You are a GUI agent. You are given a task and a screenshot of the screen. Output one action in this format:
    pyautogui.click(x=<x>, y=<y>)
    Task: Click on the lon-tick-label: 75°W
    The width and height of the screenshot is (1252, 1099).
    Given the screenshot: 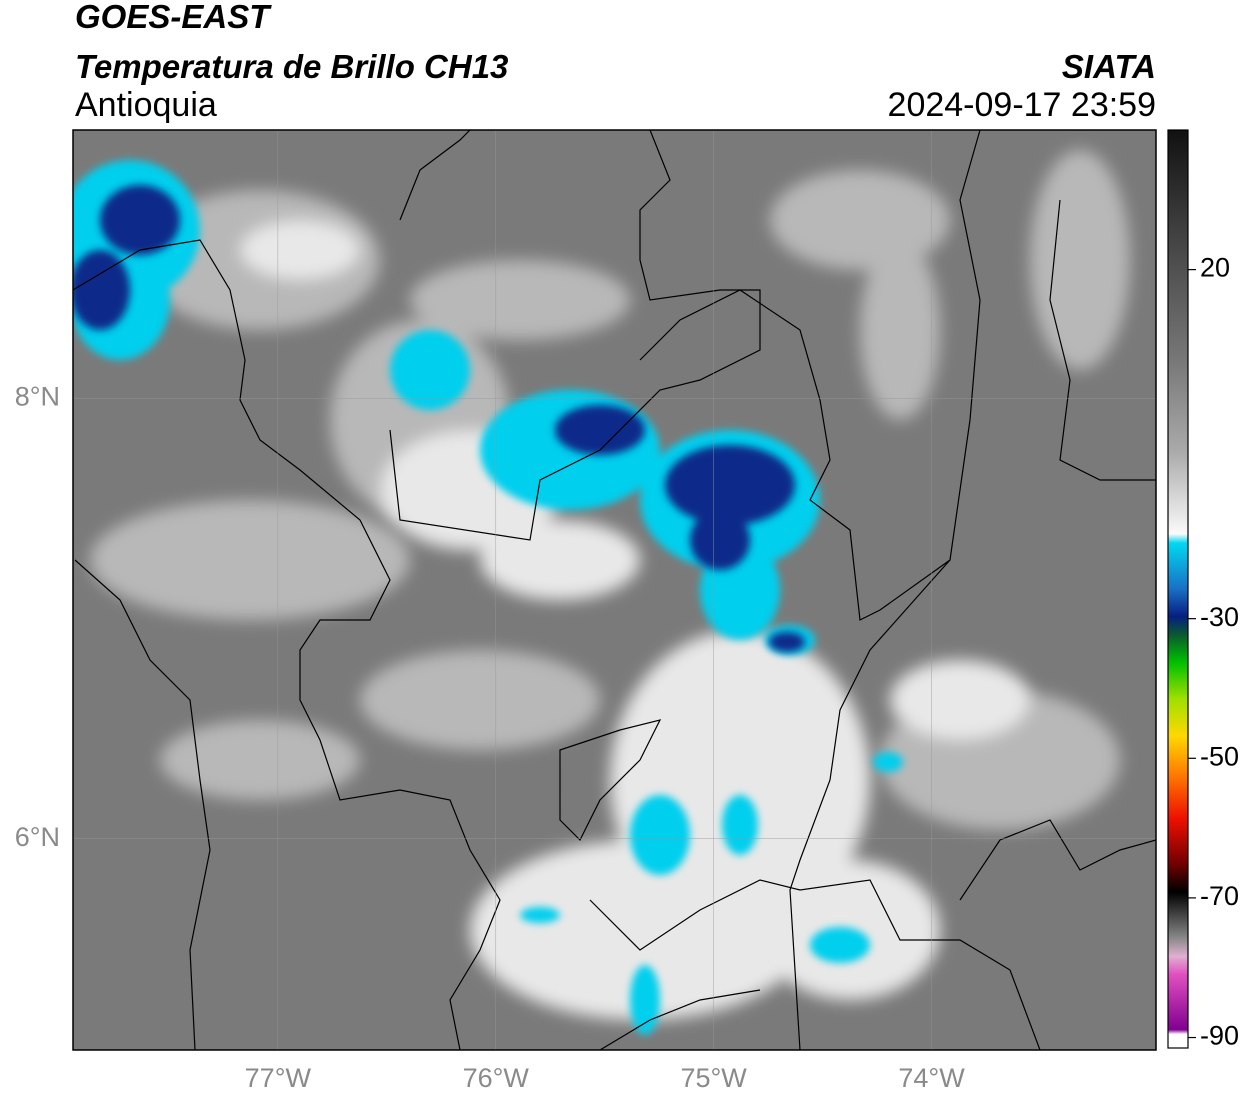 What is the action you would take?
    pyautogui.click(x=713, y=1078)
    